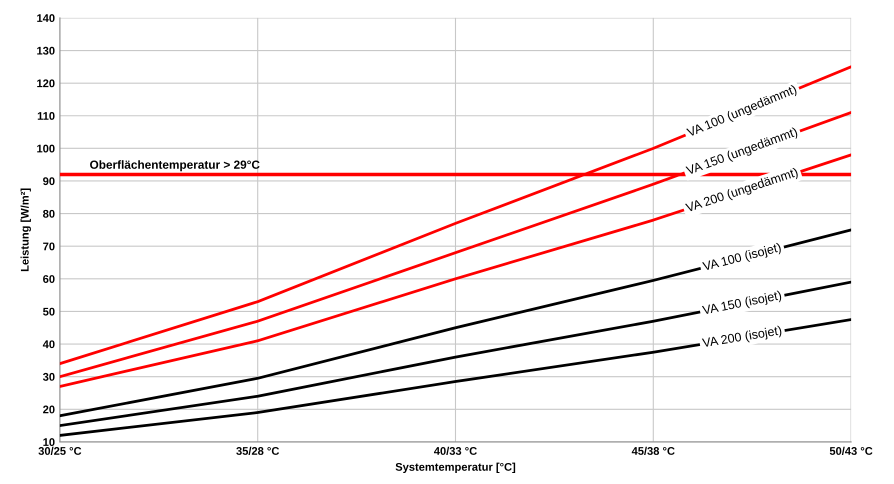  What do you see at coordinates (46, 148) in the screenshot?
I see `y-tick-label: 100` at bounding box center [46, 148].